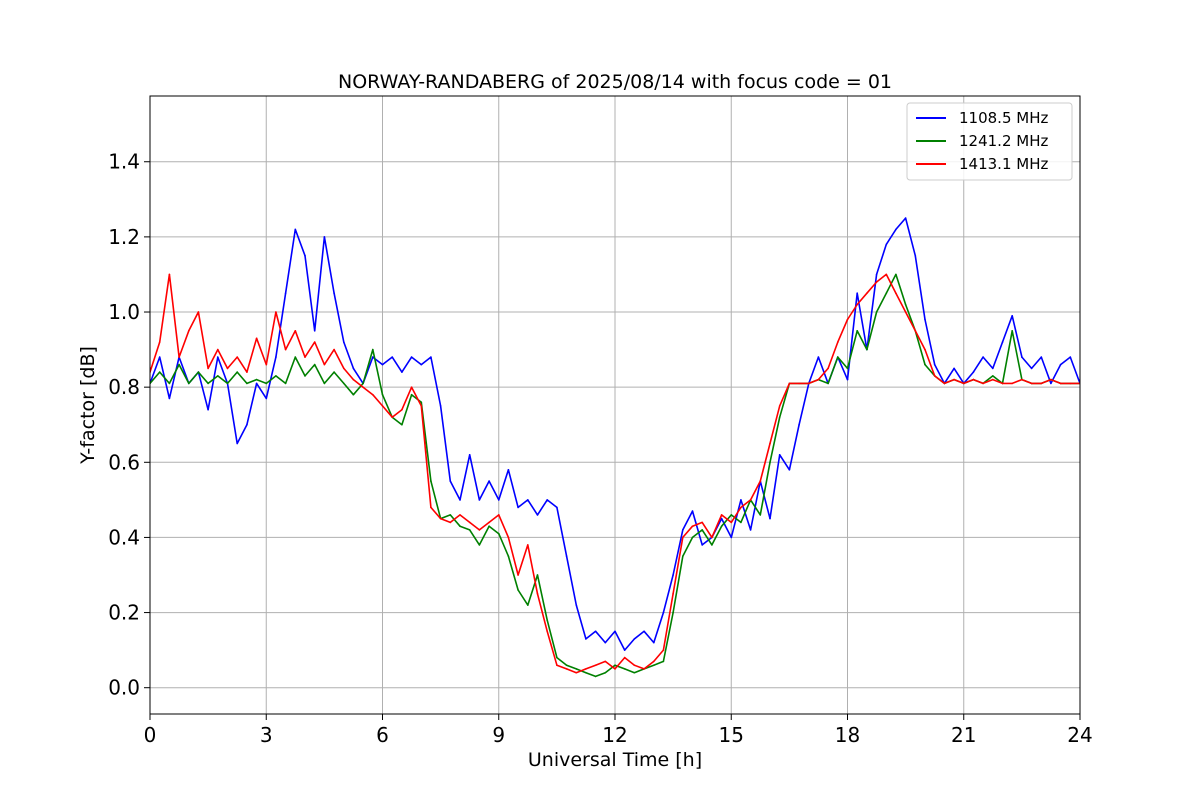 This screenshot has height=800, width=1200. What do you see at coordinates (124, 312) in the screenshot?
I see `y-tick-label: 1.0` at bounding box center [124, 312].